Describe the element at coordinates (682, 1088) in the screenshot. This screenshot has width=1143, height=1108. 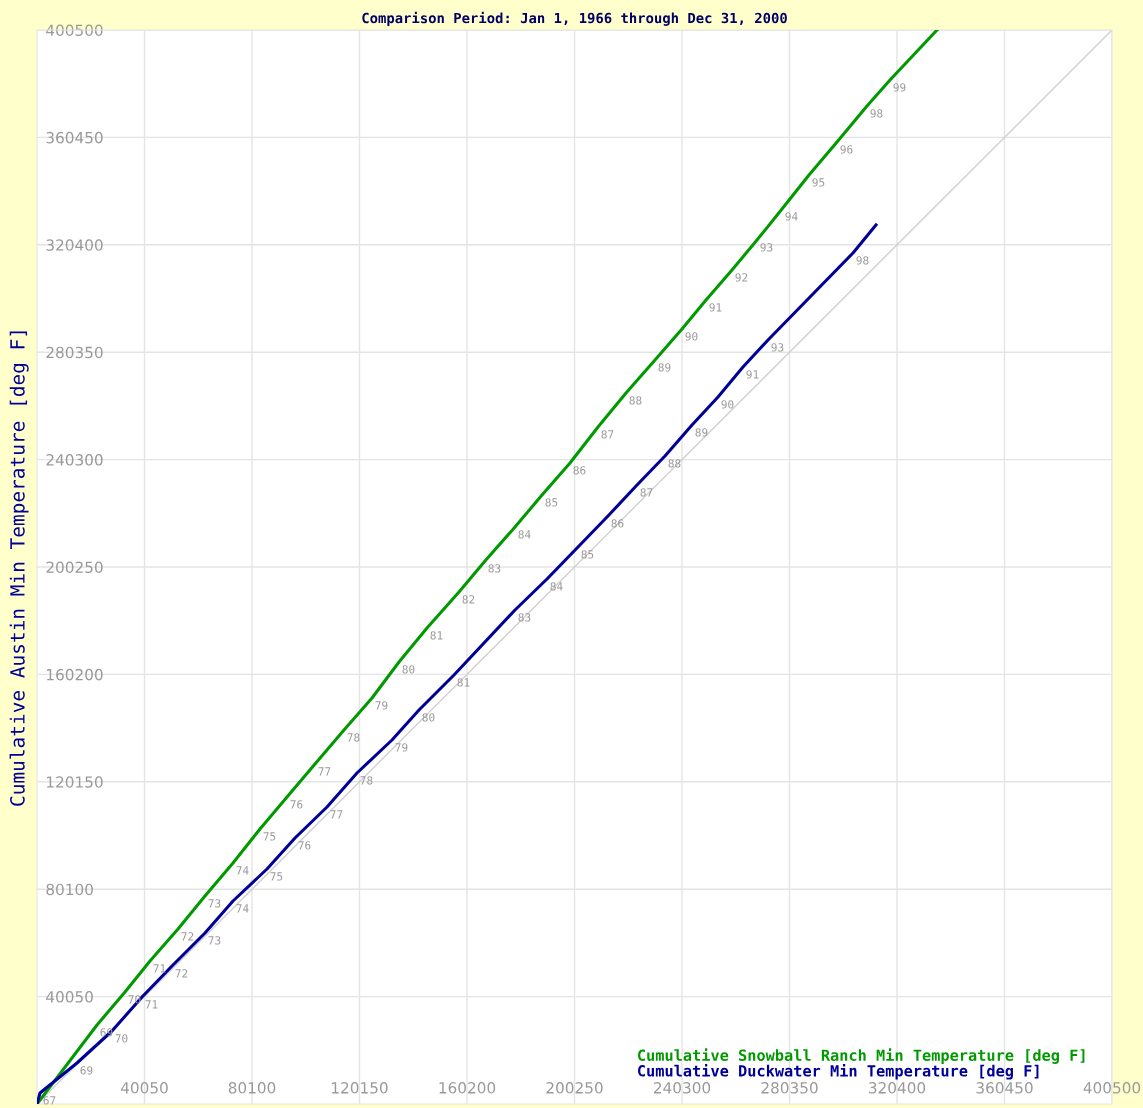
I see `x-tick-label: 240300` at that location.